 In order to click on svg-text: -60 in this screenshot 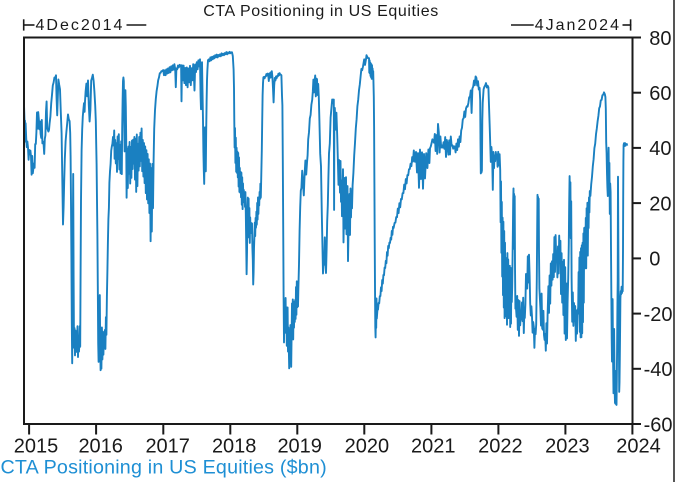, I will do `click(658, 425)`.